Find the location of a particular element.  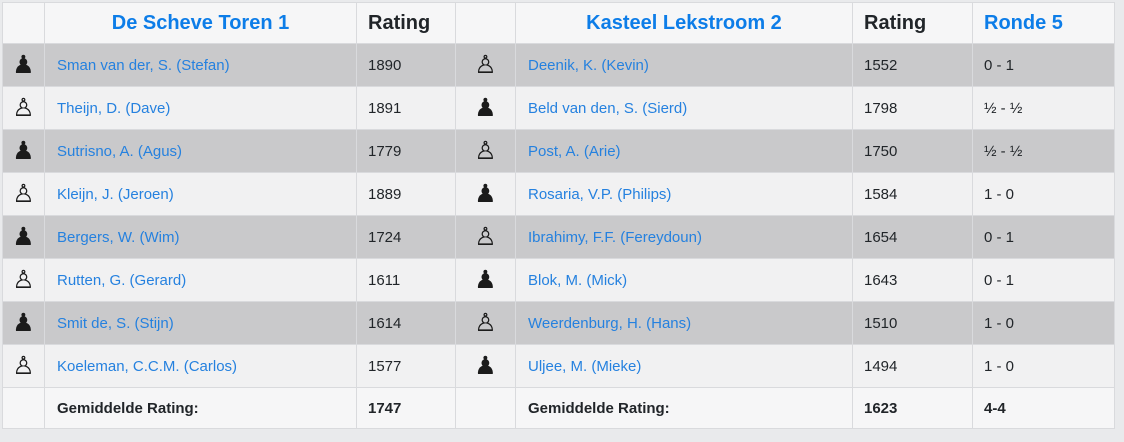

away-color-column-header is located at coordinates (485, 23).